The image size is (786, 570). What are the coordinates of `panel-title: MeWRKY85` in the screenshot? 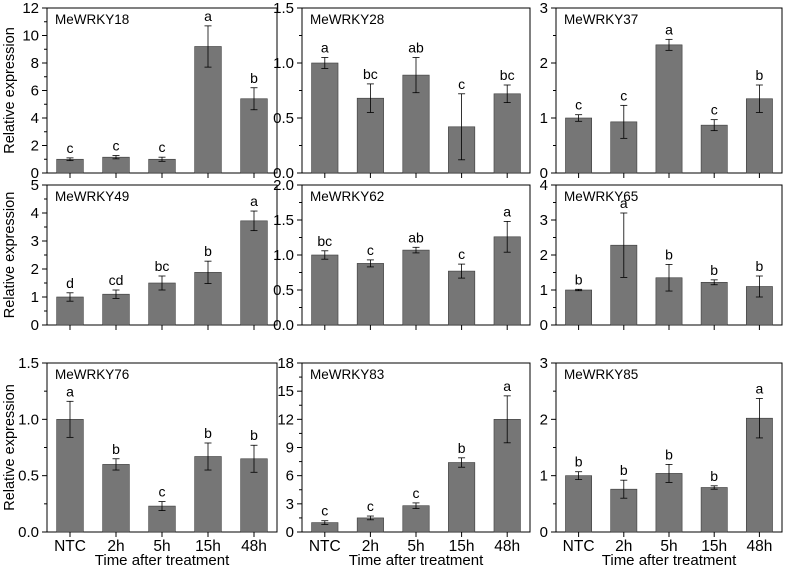 It's located at (601, 374).